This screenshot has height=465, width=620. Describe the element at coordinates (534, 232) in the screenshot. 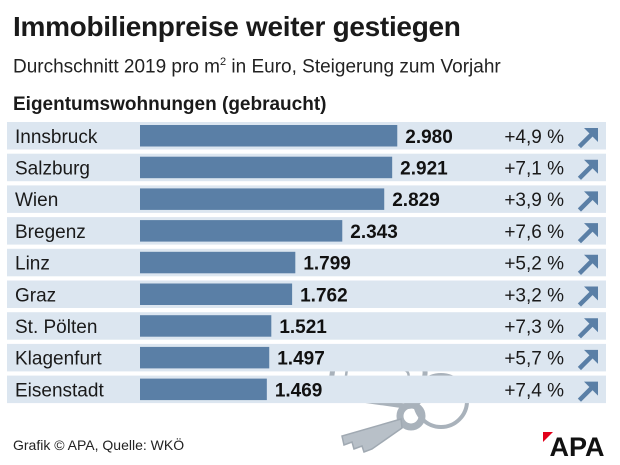

I see `change-label: +7,6 %` at that location.